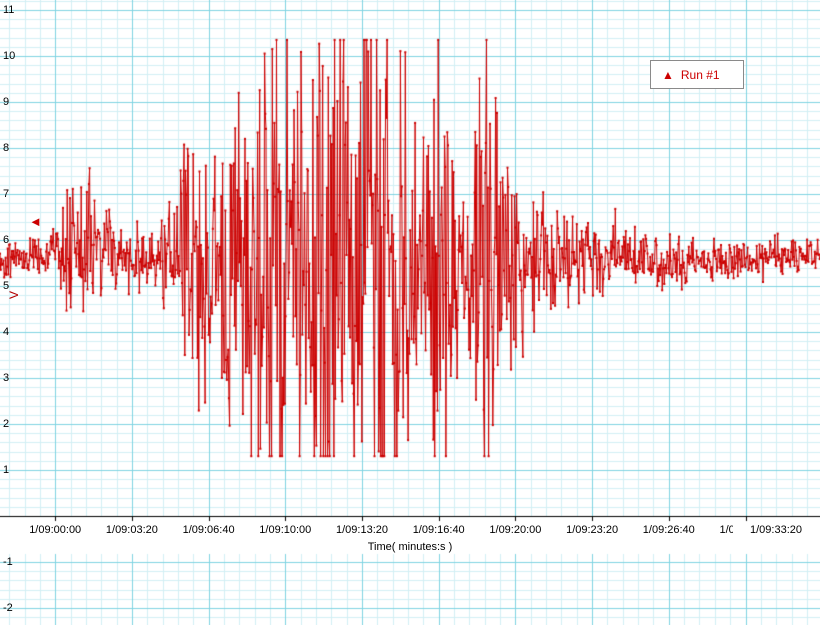  What do you see at coordinates (9, 56) in the screenshot?
I see `y-tick-label: 10` at bounding box center [9, 56].